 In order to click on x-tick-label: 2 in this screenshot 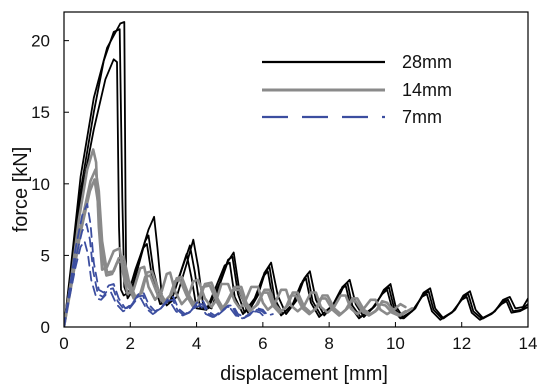, I will do `click(130, 343)`.